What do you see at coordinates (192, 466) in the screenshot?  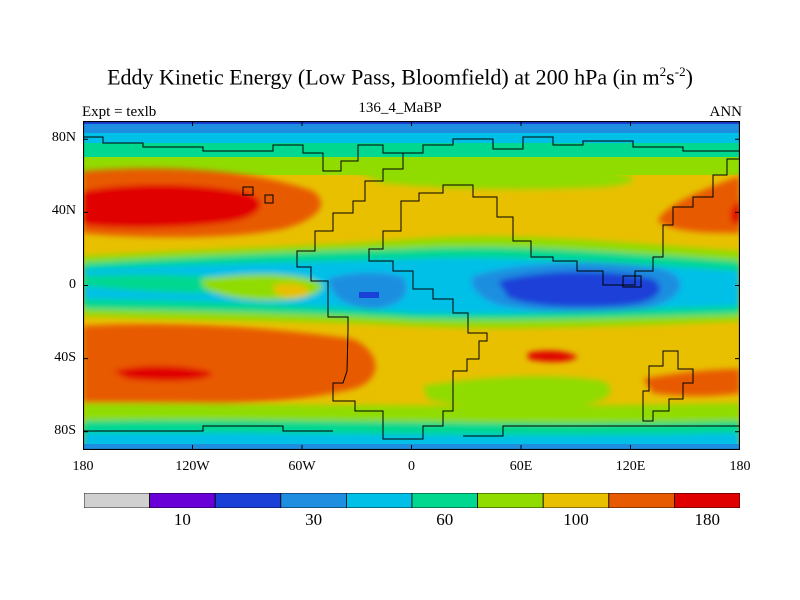 I see `x-tick-label: 120W` at bounding box center [192, 466].